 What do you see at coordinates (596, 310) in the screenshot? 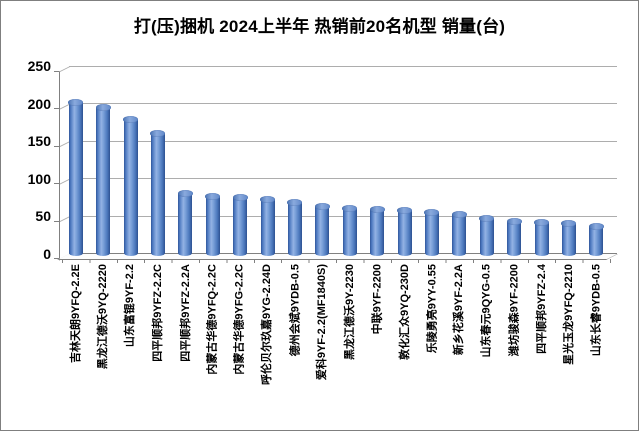
I see `x-axis-category-label: 山东长睿9YDB-0.5` at bounding box center [596, 310].